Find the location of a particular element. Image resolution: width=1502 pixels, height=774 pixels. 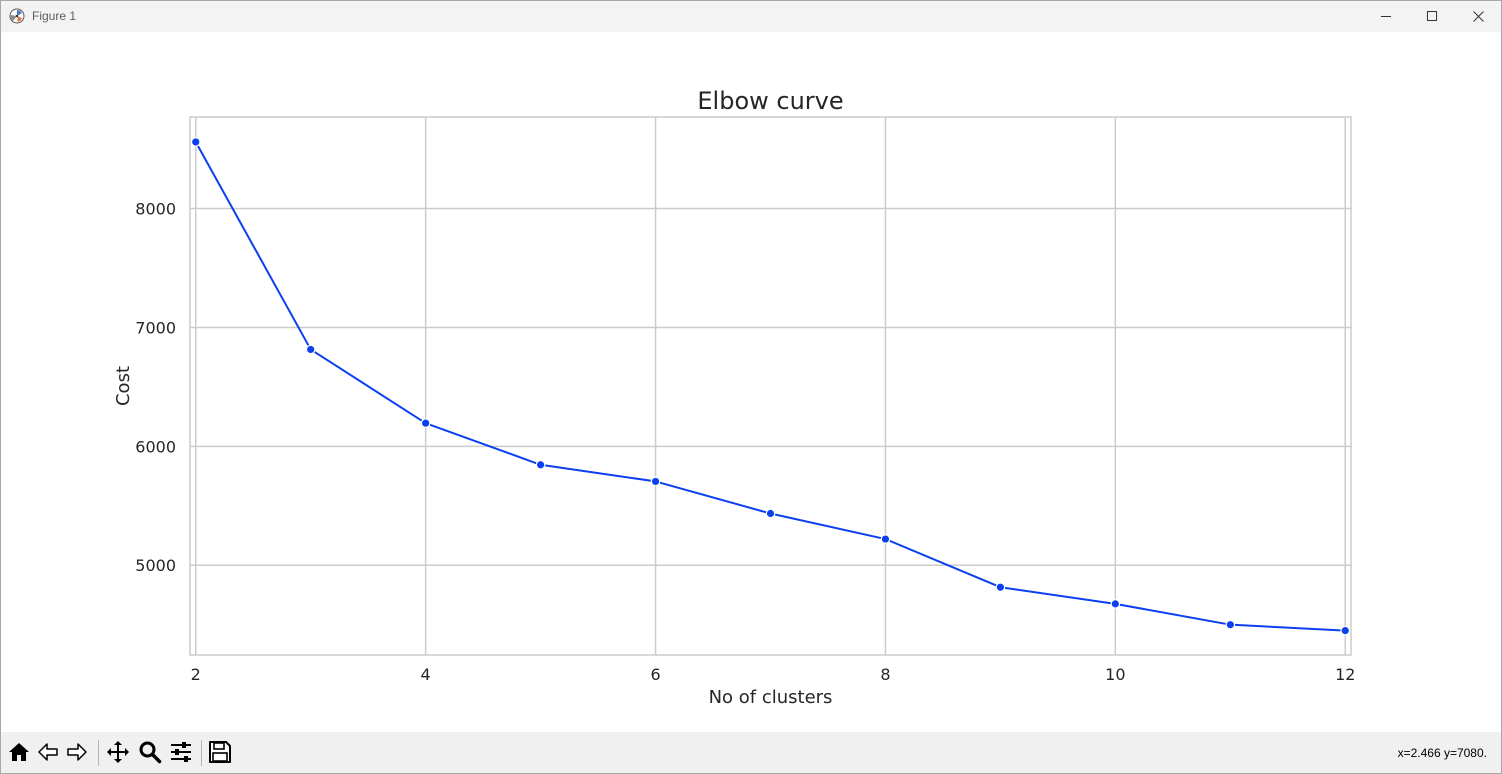

x-tick-label: 10 is located at coordinates (1115, 674).